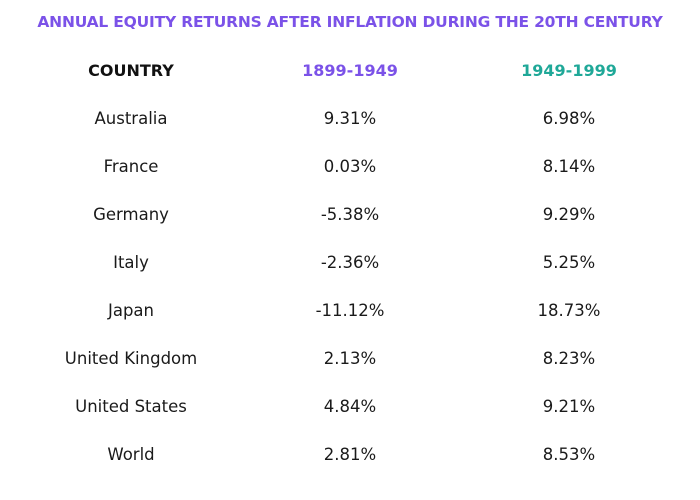 Image resolution: width=700 pixels, height=500 pixels. What do you see at coordinates (350, 262) in the screenshot?
I see `table-cell-period-1899-1949: -2.36%` at bounding box center [350, 262].